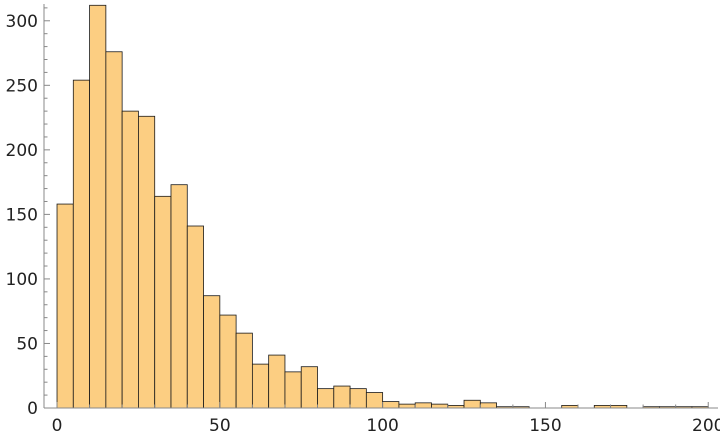  Describe the element at coordinates (22, 22) in the screenshot. I see `y-tick-label: 300` at that location.